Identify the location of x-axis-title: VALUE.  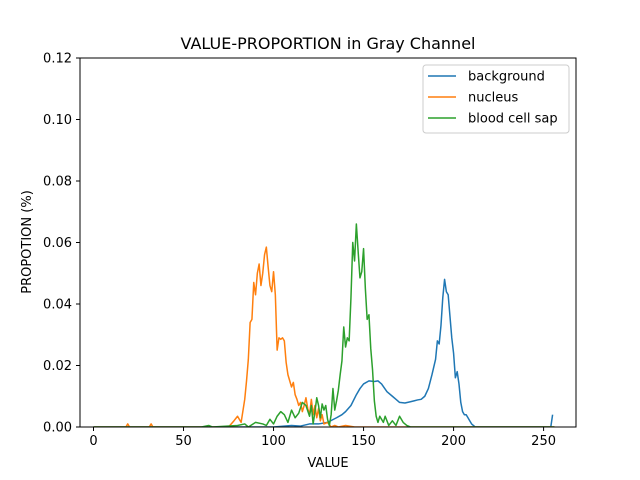
(327, 463).